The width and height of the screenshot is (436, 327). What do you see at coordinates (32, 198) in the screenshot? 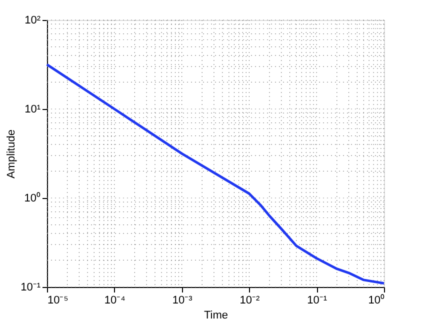
I see `y-tick-label: 10⁰` at bounding box center [32, 198].